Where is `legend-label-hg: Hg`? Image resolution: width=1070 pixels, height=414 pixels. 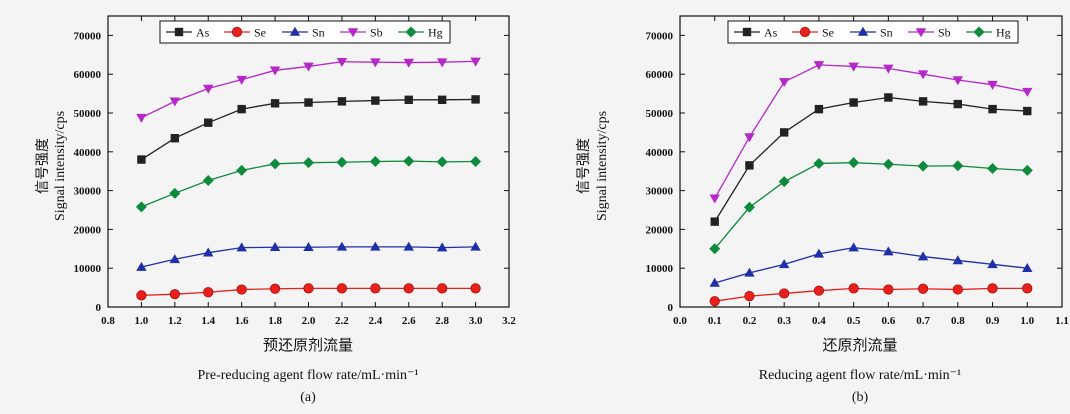
legend-label-hg: Hg is located at coordinates (435, 33).